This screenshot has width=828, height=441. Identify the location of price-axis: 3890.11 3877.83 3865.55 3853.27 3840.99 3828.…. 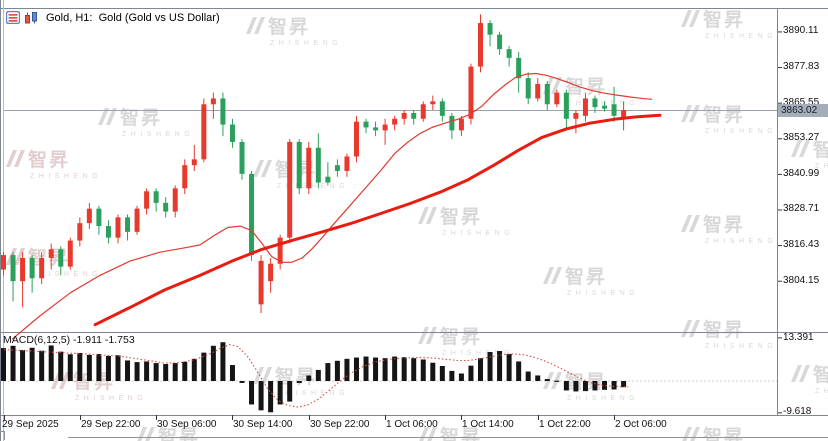
(803, 211).